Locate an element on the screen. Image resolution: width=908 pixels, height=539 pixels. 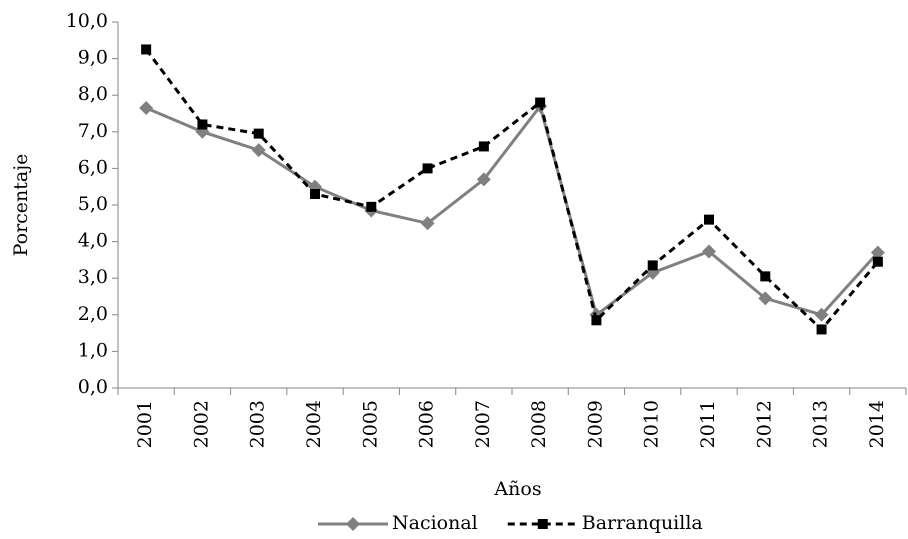
x-tick-label: 2001 is located at coordinates (145, 424).